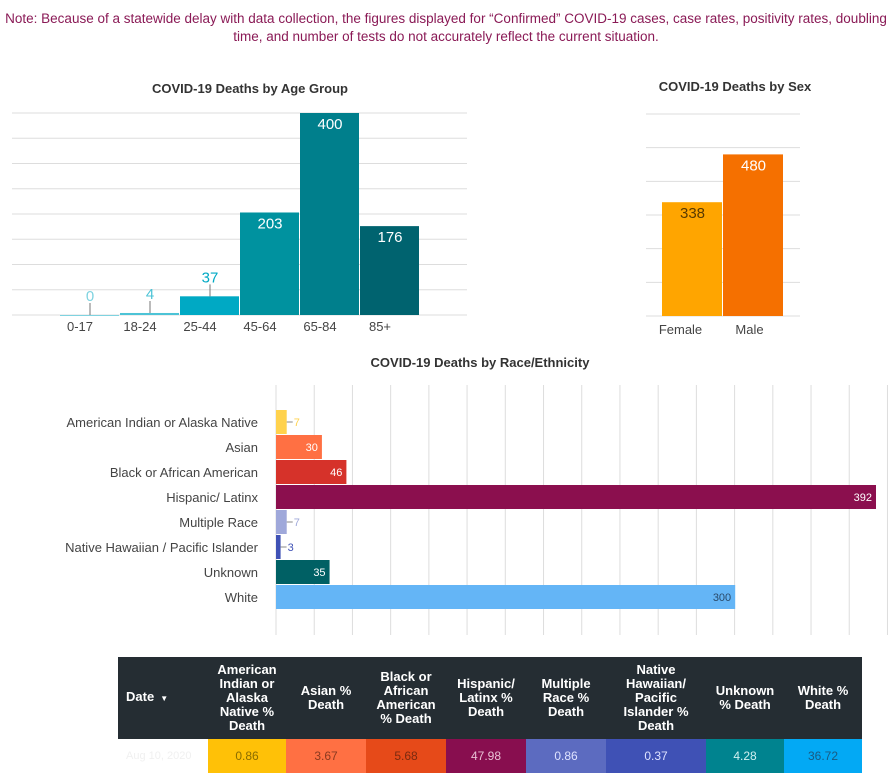 Image resolution: width=892 pixels, height=778 pixels. I want to click on race-category-label: Native Hawaiian / Pacific Islander, so click(162, 547).